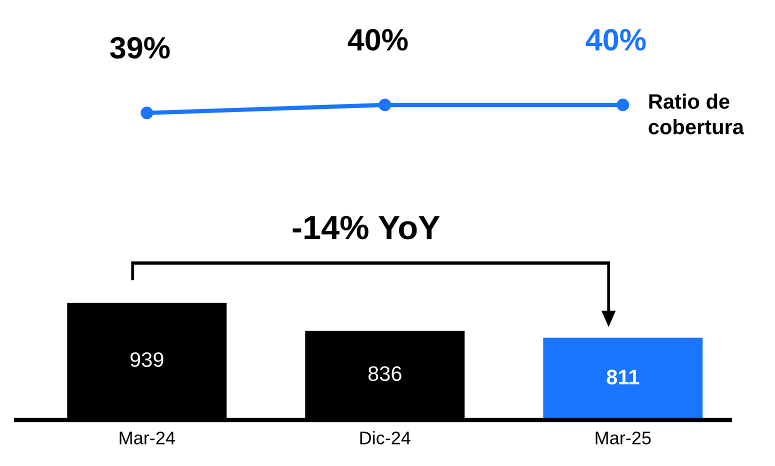 The height and width of the screenshot is (466, 775). Describe the element at coordinates (696, 114) in the screenshot. I see `series-label: Ratio de cobertura` at that location.